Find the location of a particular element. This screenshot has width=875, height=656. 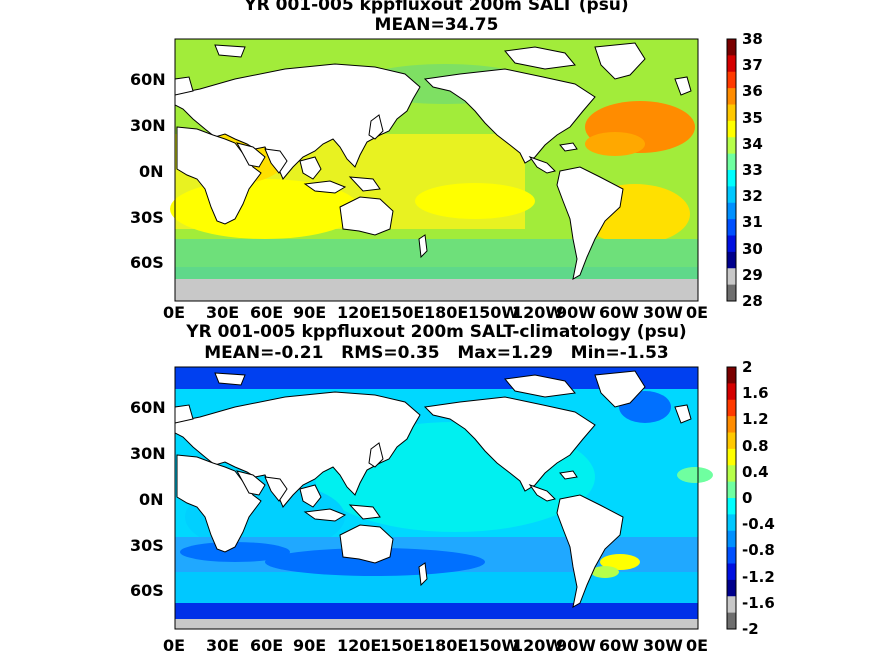

p1-lon-label-1: 30E is located at coordinates (223, 312).